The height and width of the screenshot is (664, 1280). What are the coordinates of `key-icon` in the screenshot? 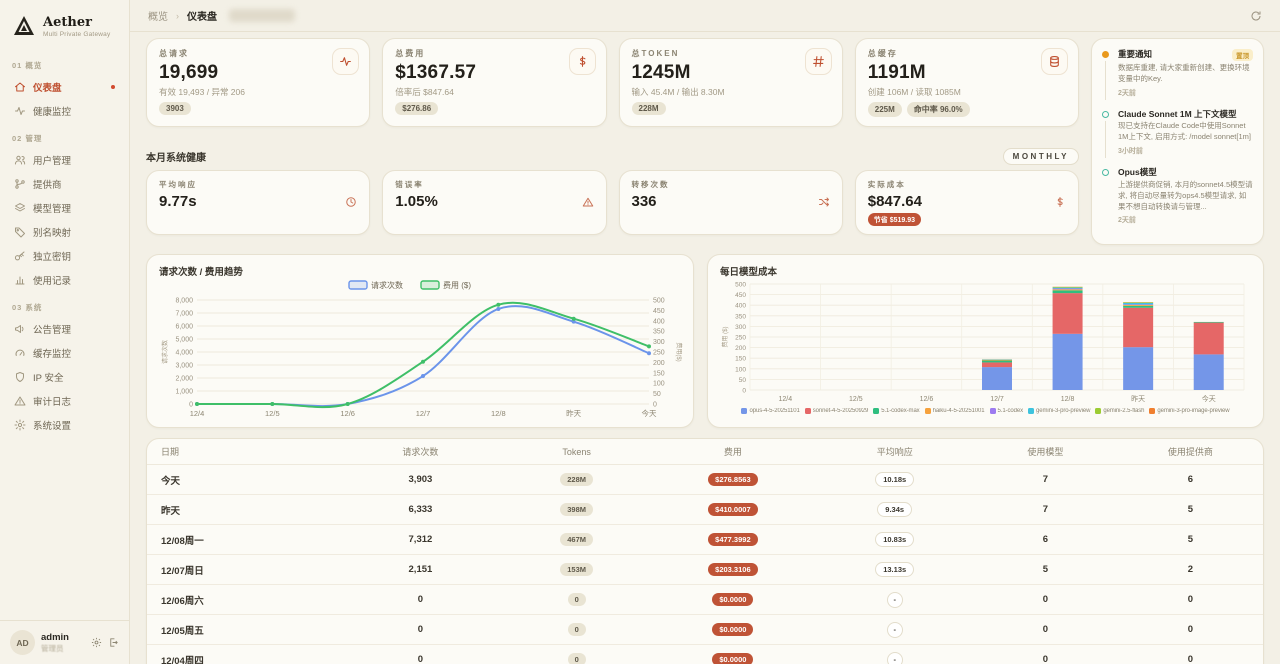 It's located at (20, 256).